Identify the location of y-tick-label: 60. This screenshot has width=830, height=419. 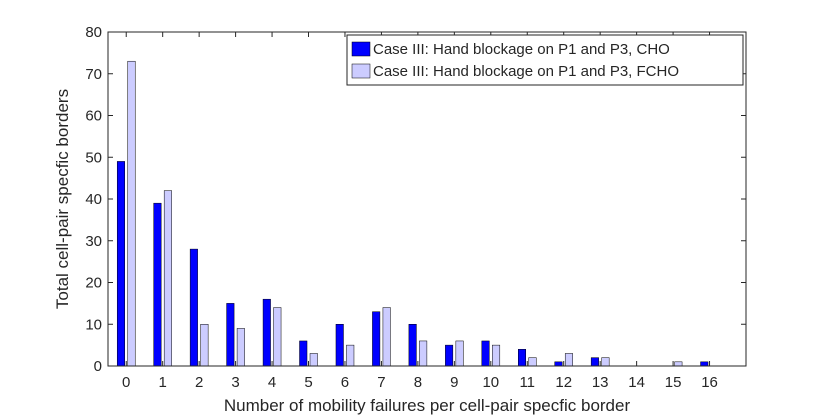
(93, 116).